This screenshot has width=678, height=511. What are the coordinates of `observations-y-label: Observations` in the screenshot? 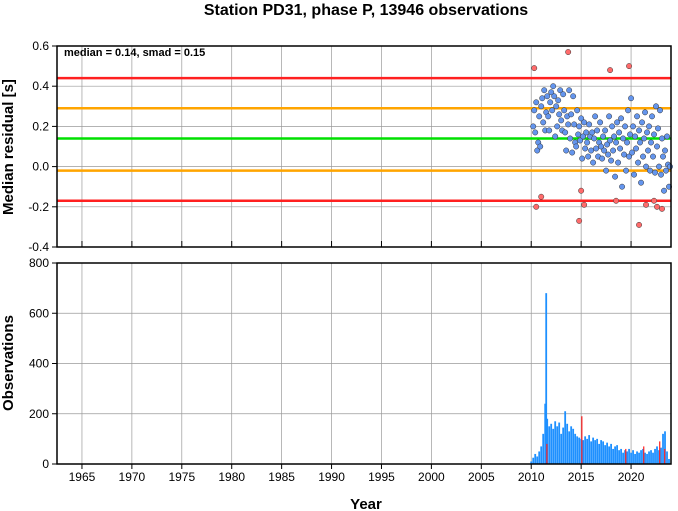 It's located at (8, 363).